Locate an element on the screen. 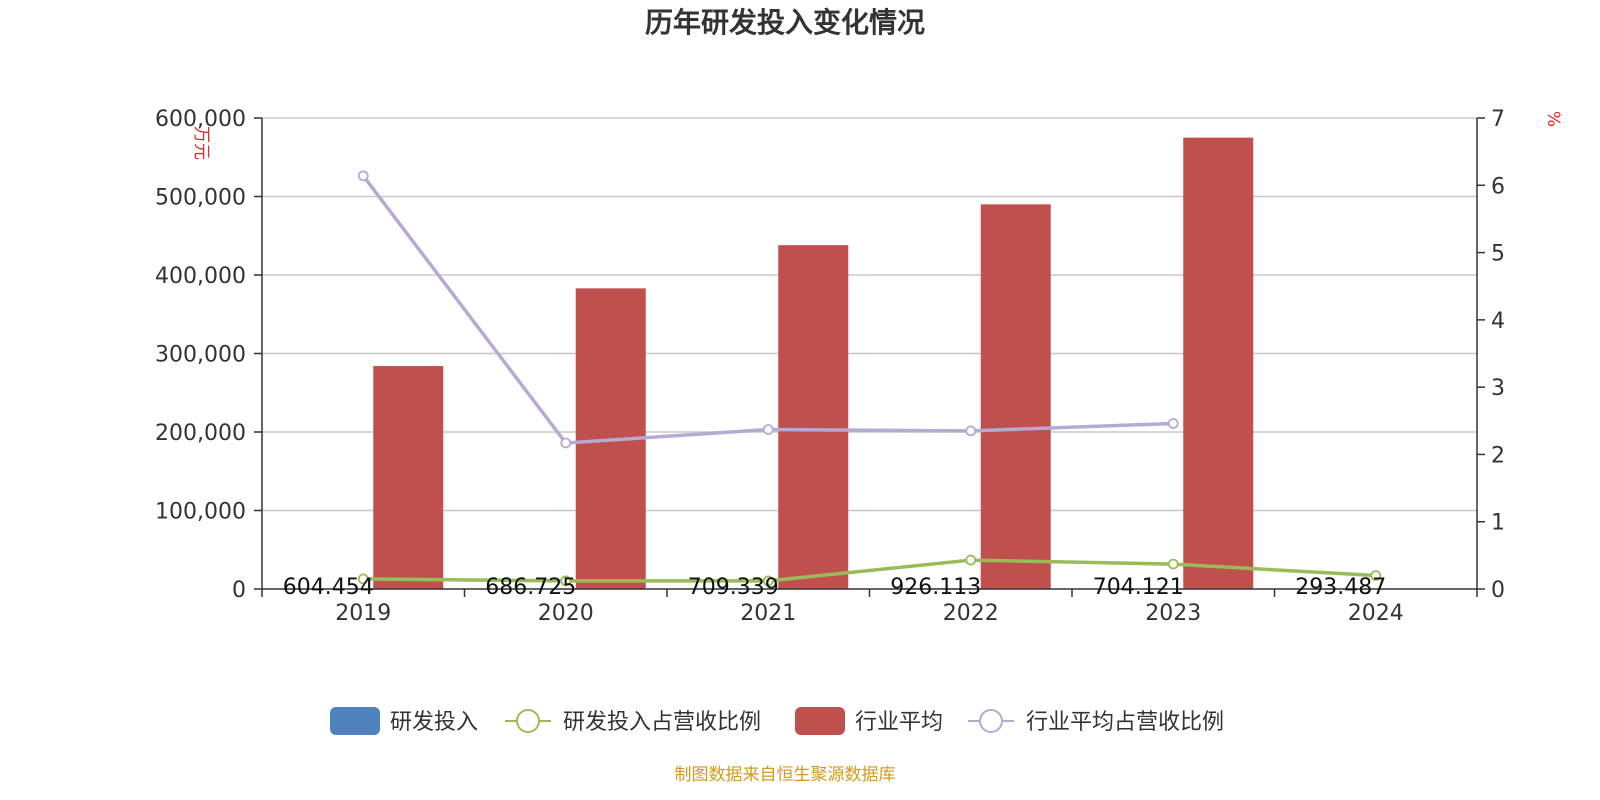 This screenshot has width=1600, height=800. left-axis-tick-label: 100,000 is located at coordinates (200, 512).